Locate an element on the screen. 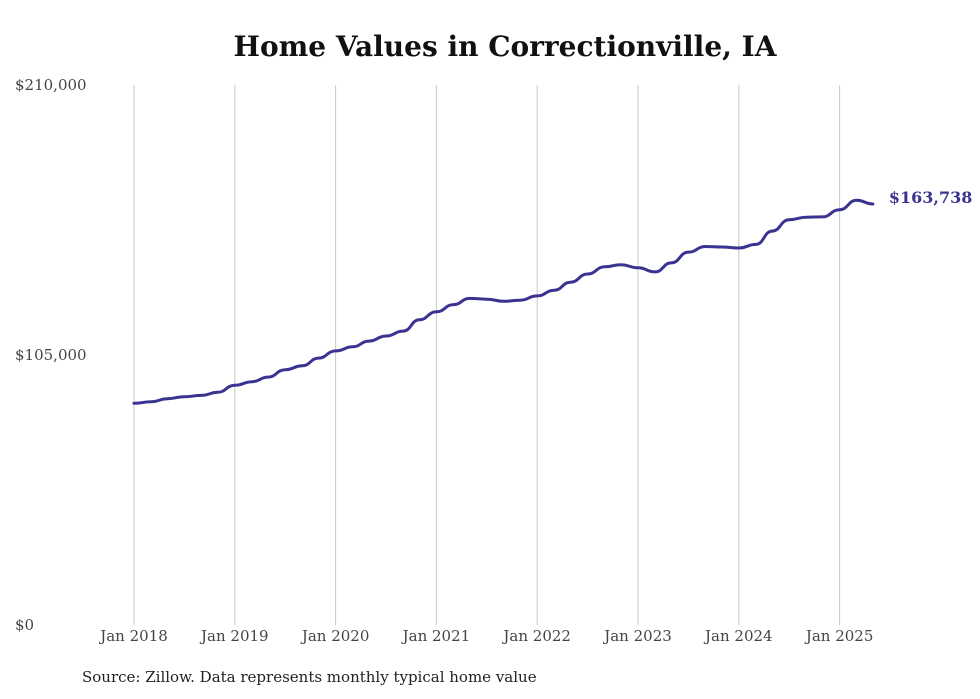 This screenshot has width=980, height=699. y-tick-label: $0 is located at coordinates (24, 625).